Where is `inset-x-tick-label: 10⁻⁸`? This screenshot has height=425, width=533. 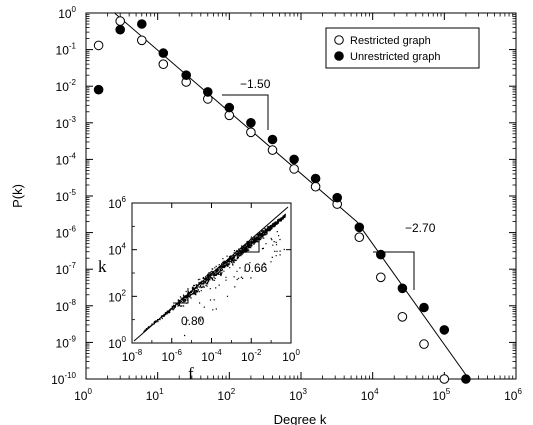 inset-x-tick-label: 10⁻⁸ is located at coordinates (132, 356).